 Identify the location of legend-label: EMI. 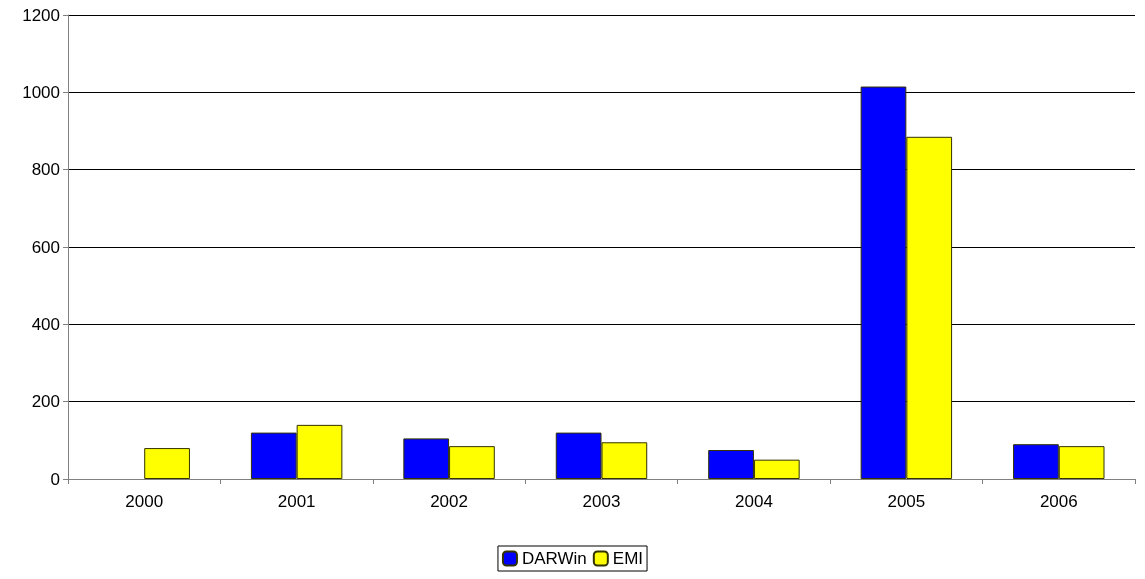
(628, 558).